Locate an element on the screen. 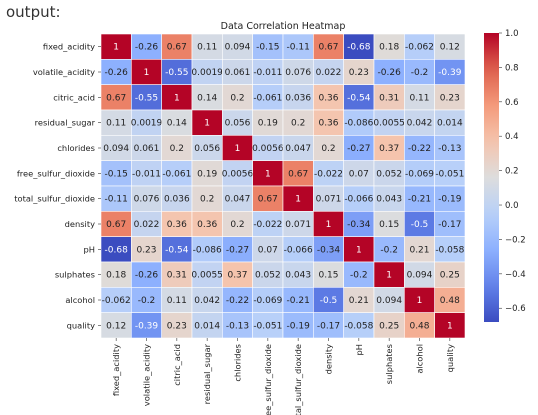 Image resolution: width=538 pixels, height=415 pixels. cell-value-label: 0.047 is located at coordinates (238, 200).